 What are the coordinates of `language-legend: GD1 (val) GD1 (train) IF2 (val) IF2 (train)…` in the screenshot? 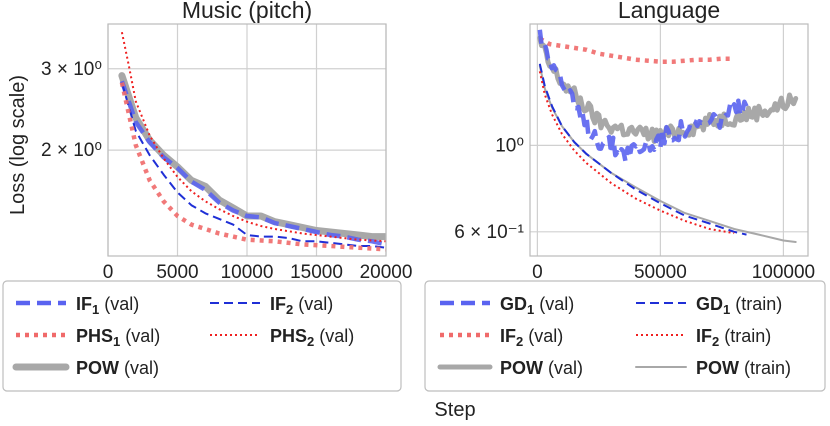 It's located at (625, 336).